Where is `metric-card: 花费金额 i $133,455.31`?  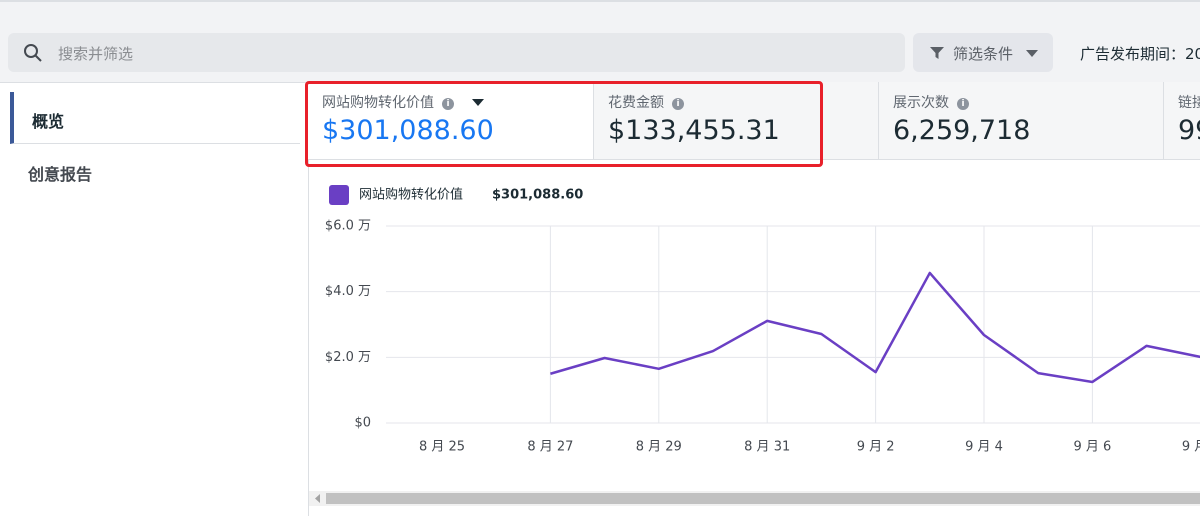
metric-card: 花费金额 i $133,455.31 is located at coordinates (736, 121).